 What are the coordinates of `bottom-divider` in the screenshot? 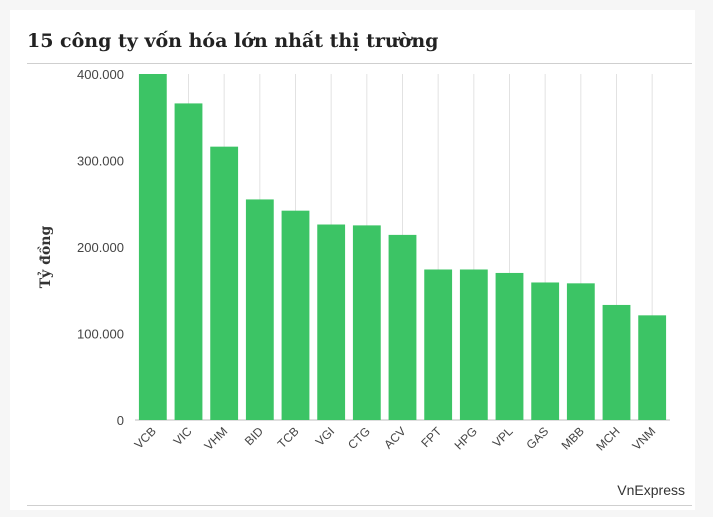 It's located at (359, 505).